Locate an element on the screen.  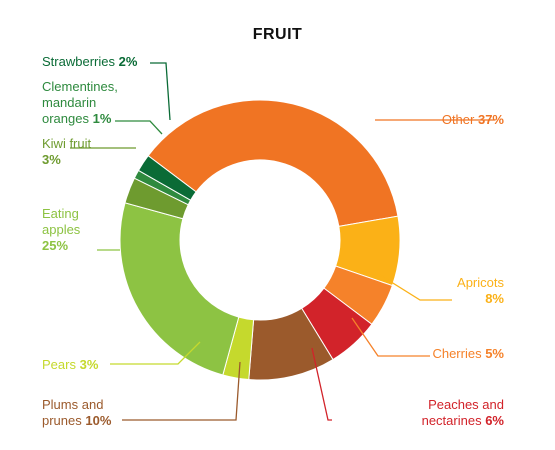
leader-plums-and-prunes is located at coordinates (181, 391).